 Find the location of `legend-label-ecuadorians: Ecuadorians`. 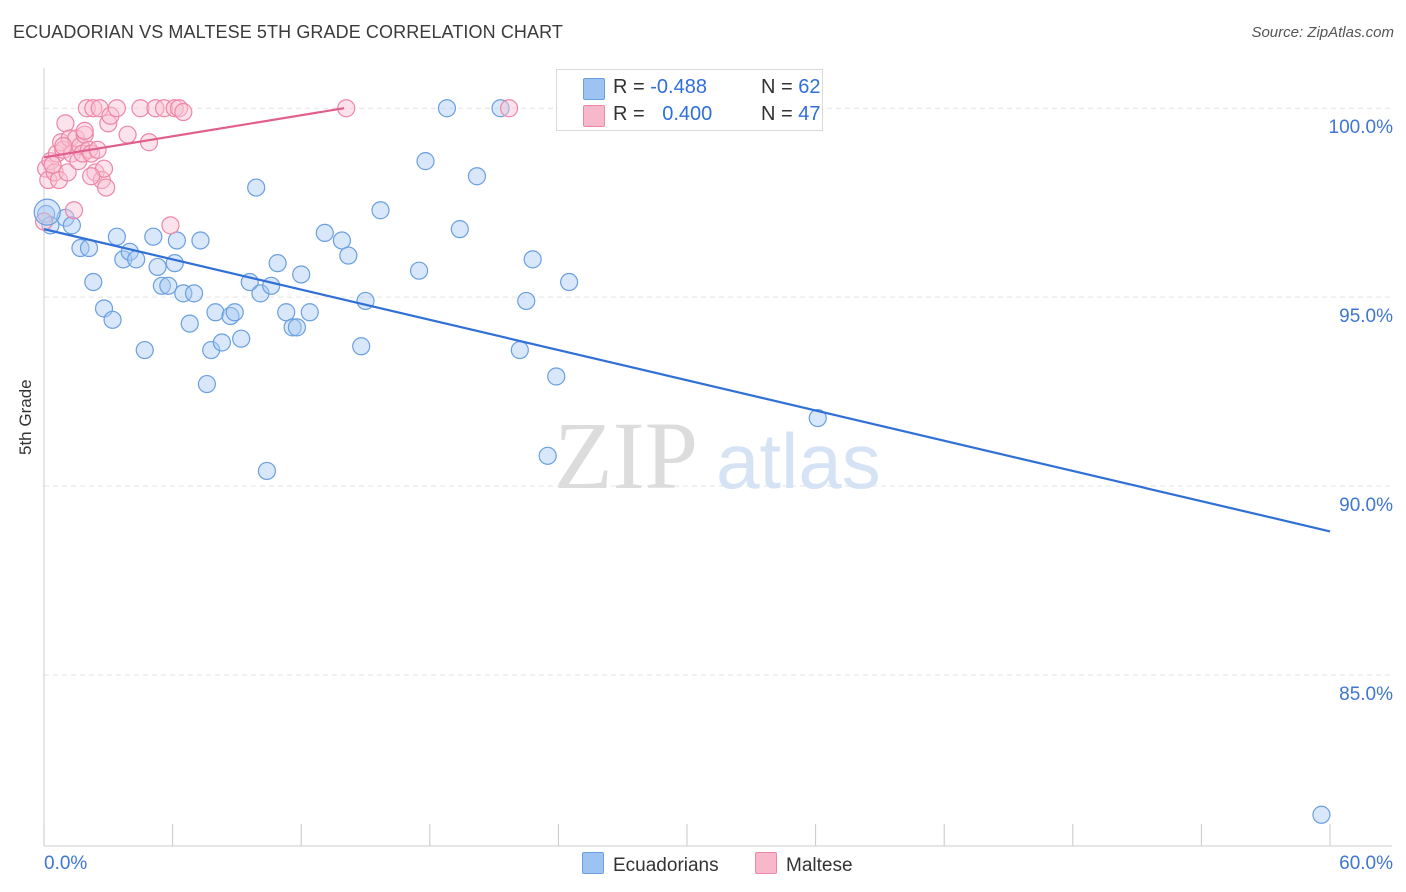

legend-label-ecuadorians: Ecuadorians is located at coordinates (666, 865).